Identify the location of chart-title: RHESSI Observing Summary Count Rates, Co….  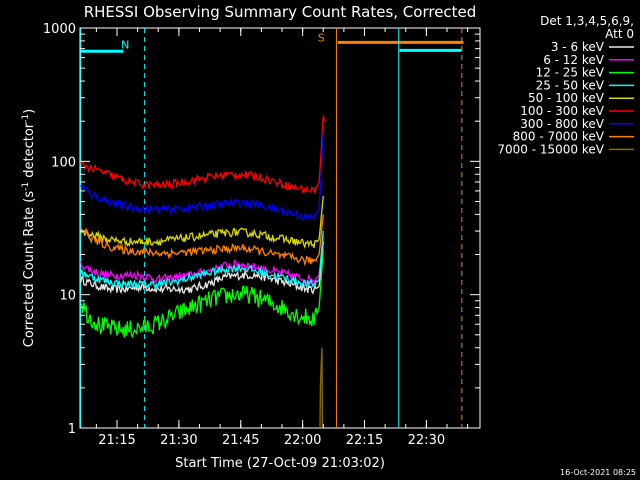
(280, 12).